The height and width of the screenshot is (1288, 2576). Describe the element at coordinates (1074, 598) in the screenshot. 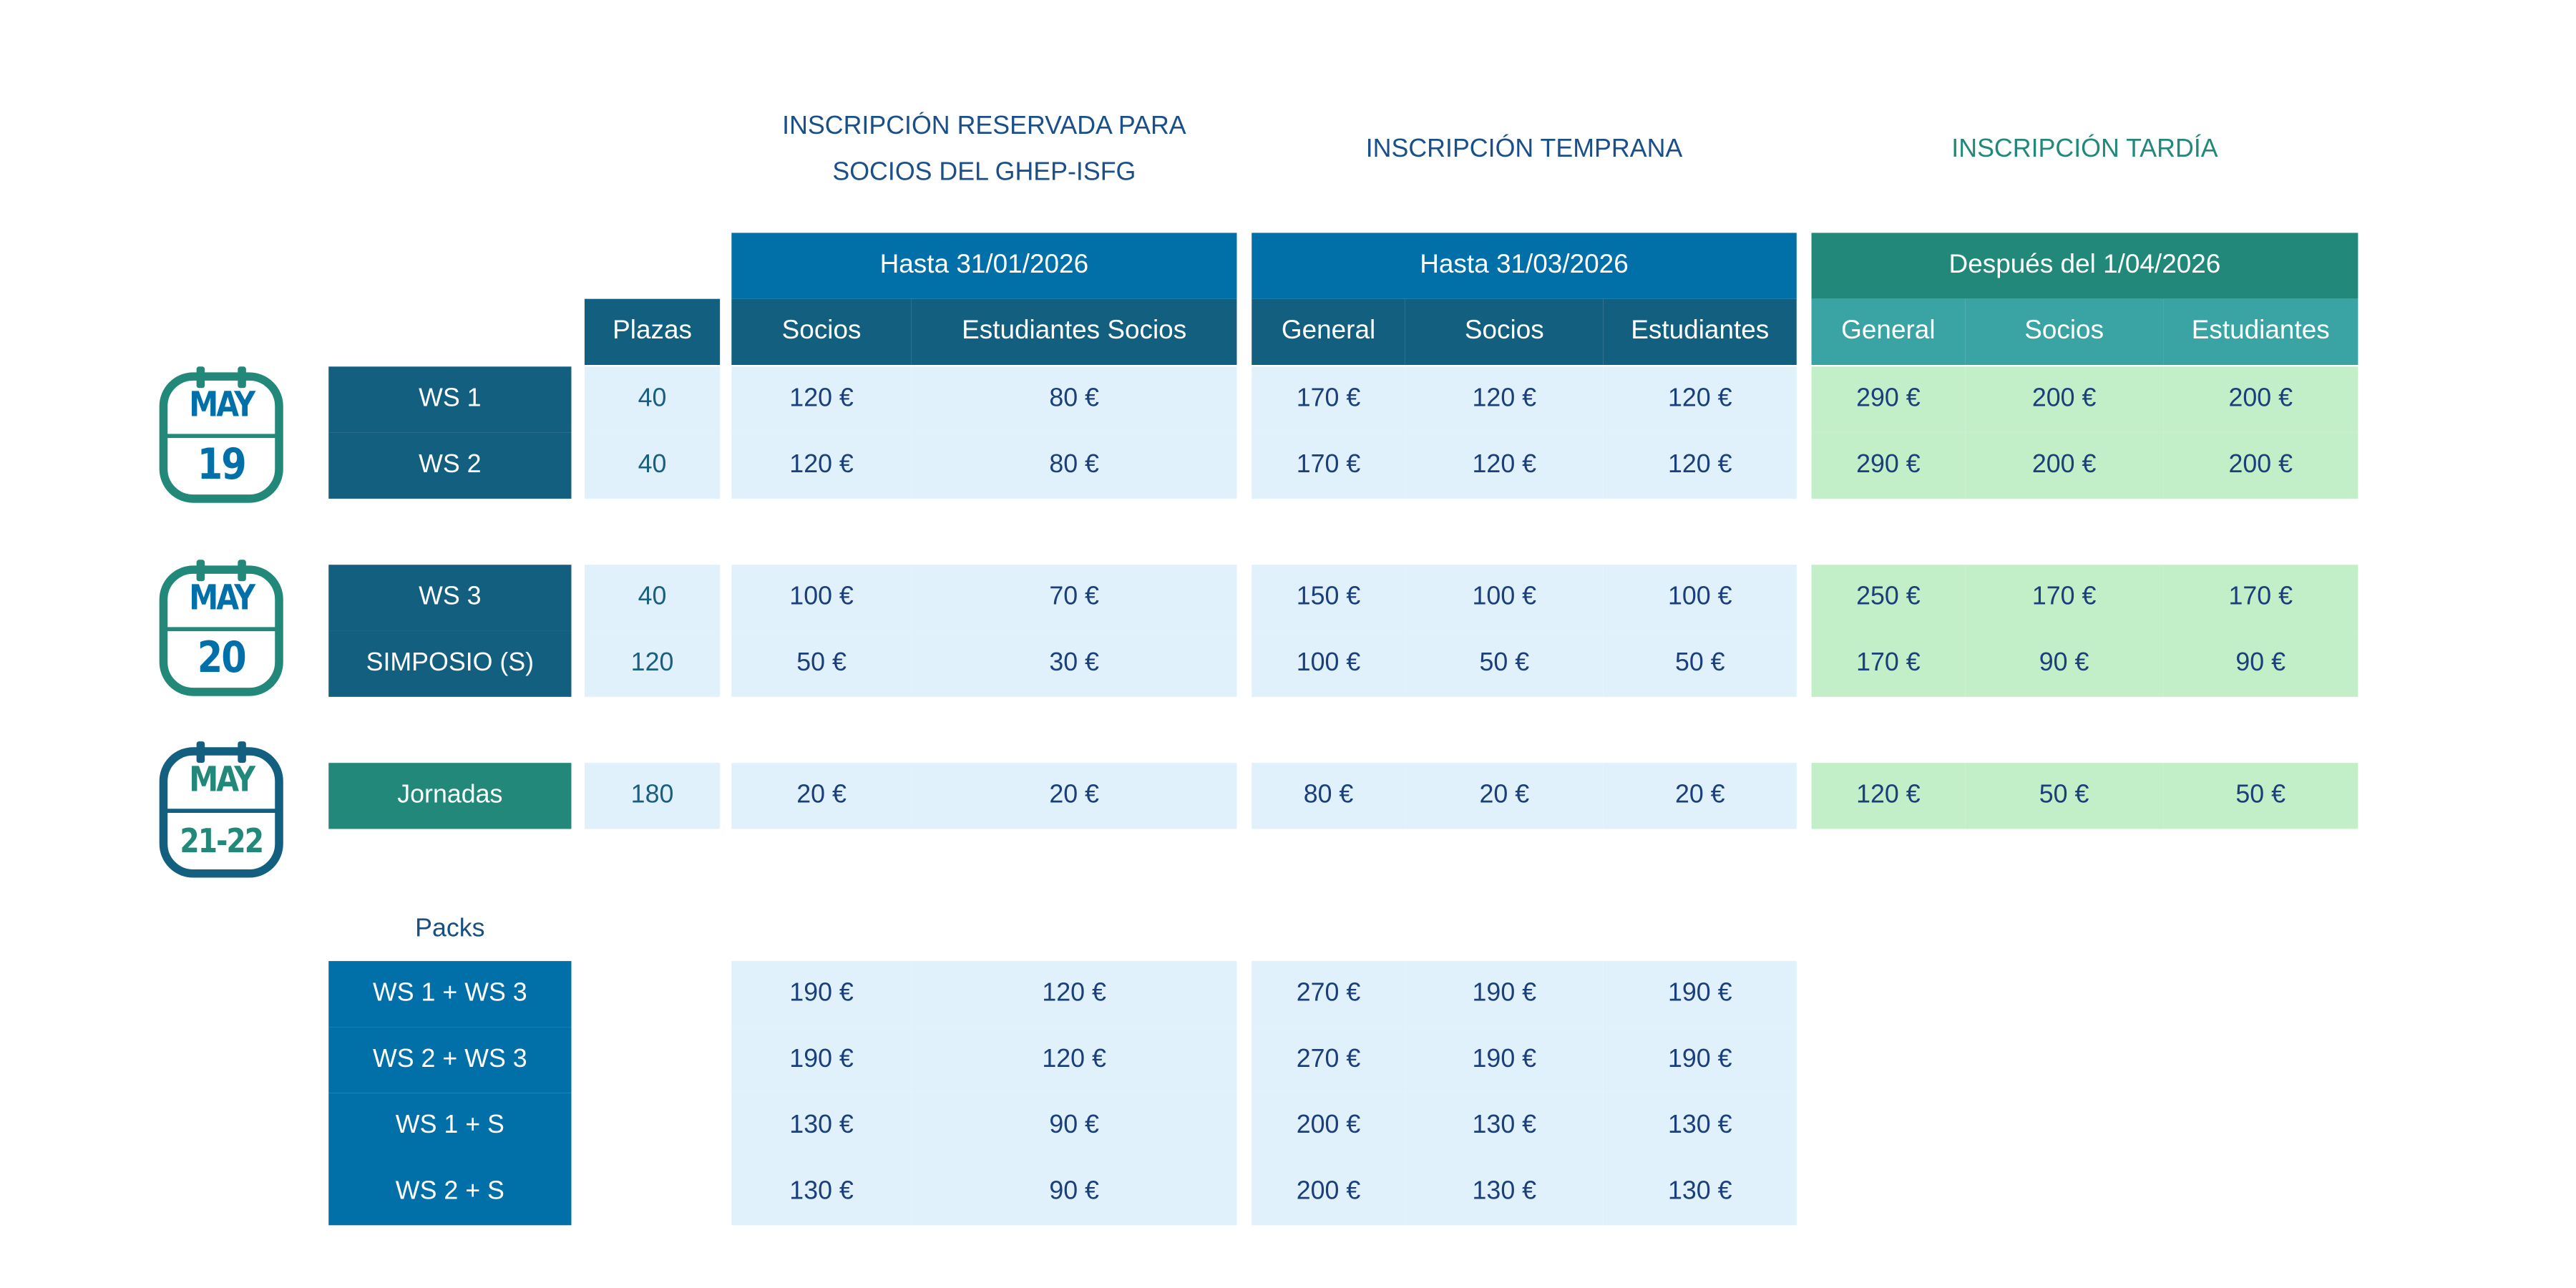

I see `price-cell: 70 €` at that location.